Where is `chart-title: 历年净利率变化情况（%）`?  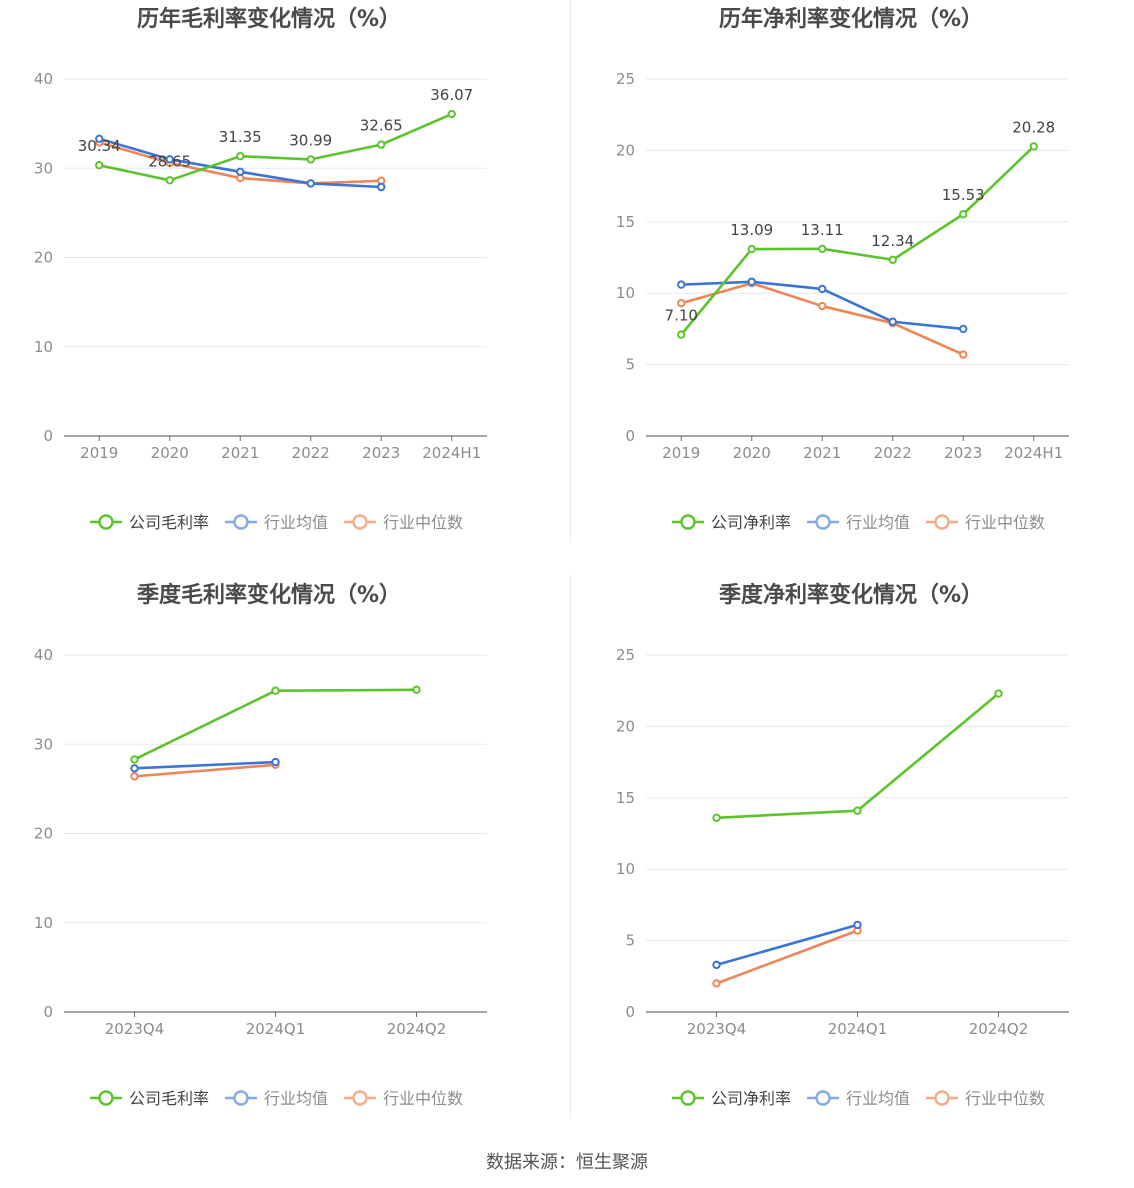
chart-title: 历年净利率变化情况（%） is located at coordinates (851, 19).